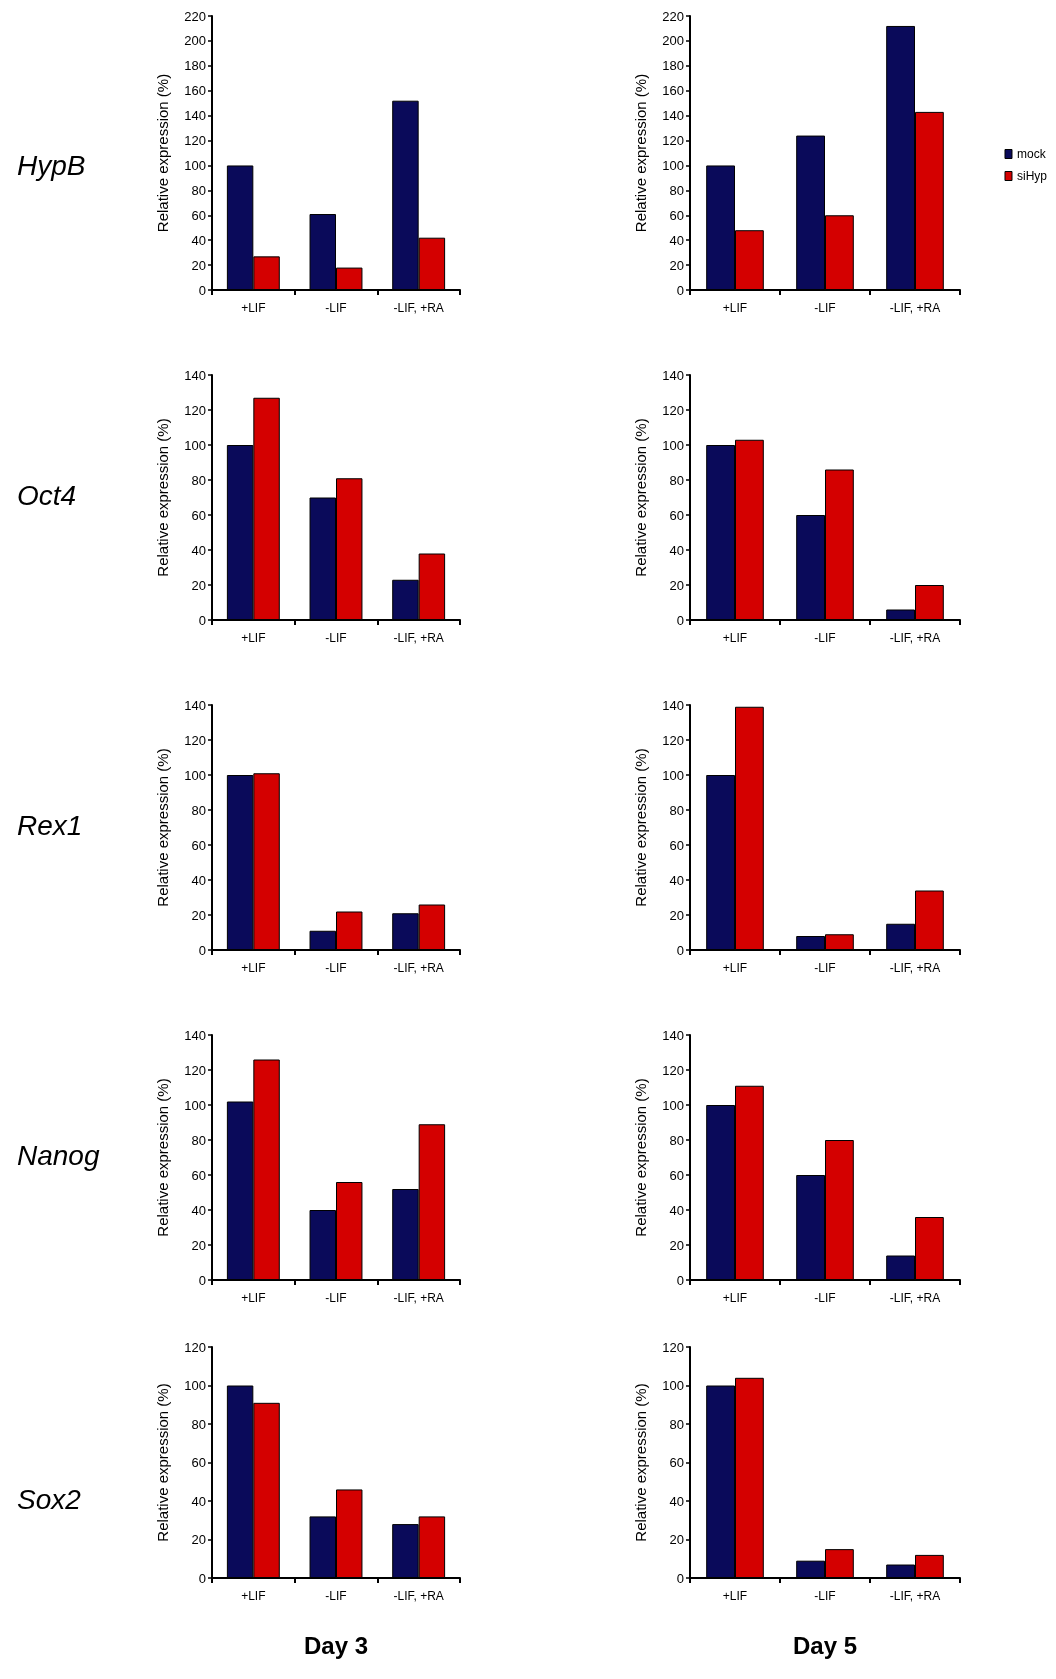 This screenshot has width=1056, height=1679. I want to click on x-axis-title: Day 3, so click(336, 1645).